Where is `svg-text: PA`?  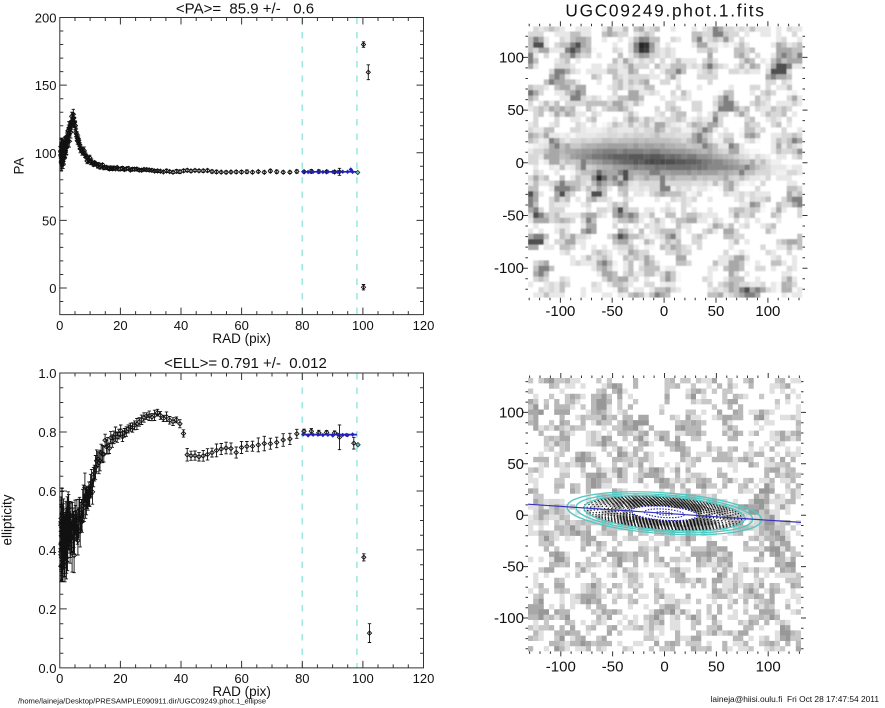
svg-text: PA is located at coordinates (19, 165).